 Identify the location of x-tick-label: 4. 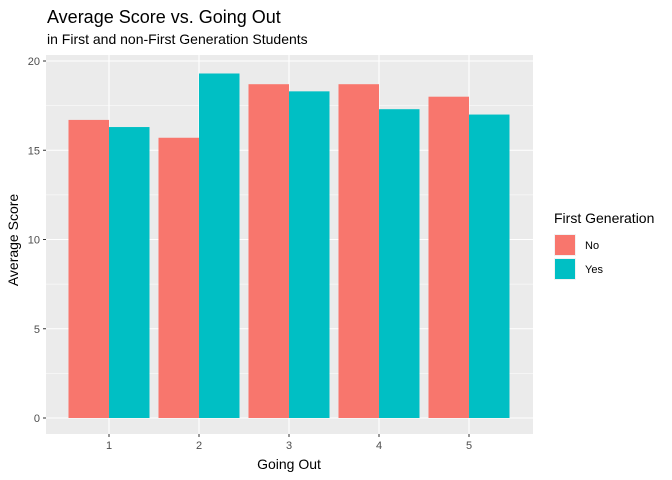
(379, 446).